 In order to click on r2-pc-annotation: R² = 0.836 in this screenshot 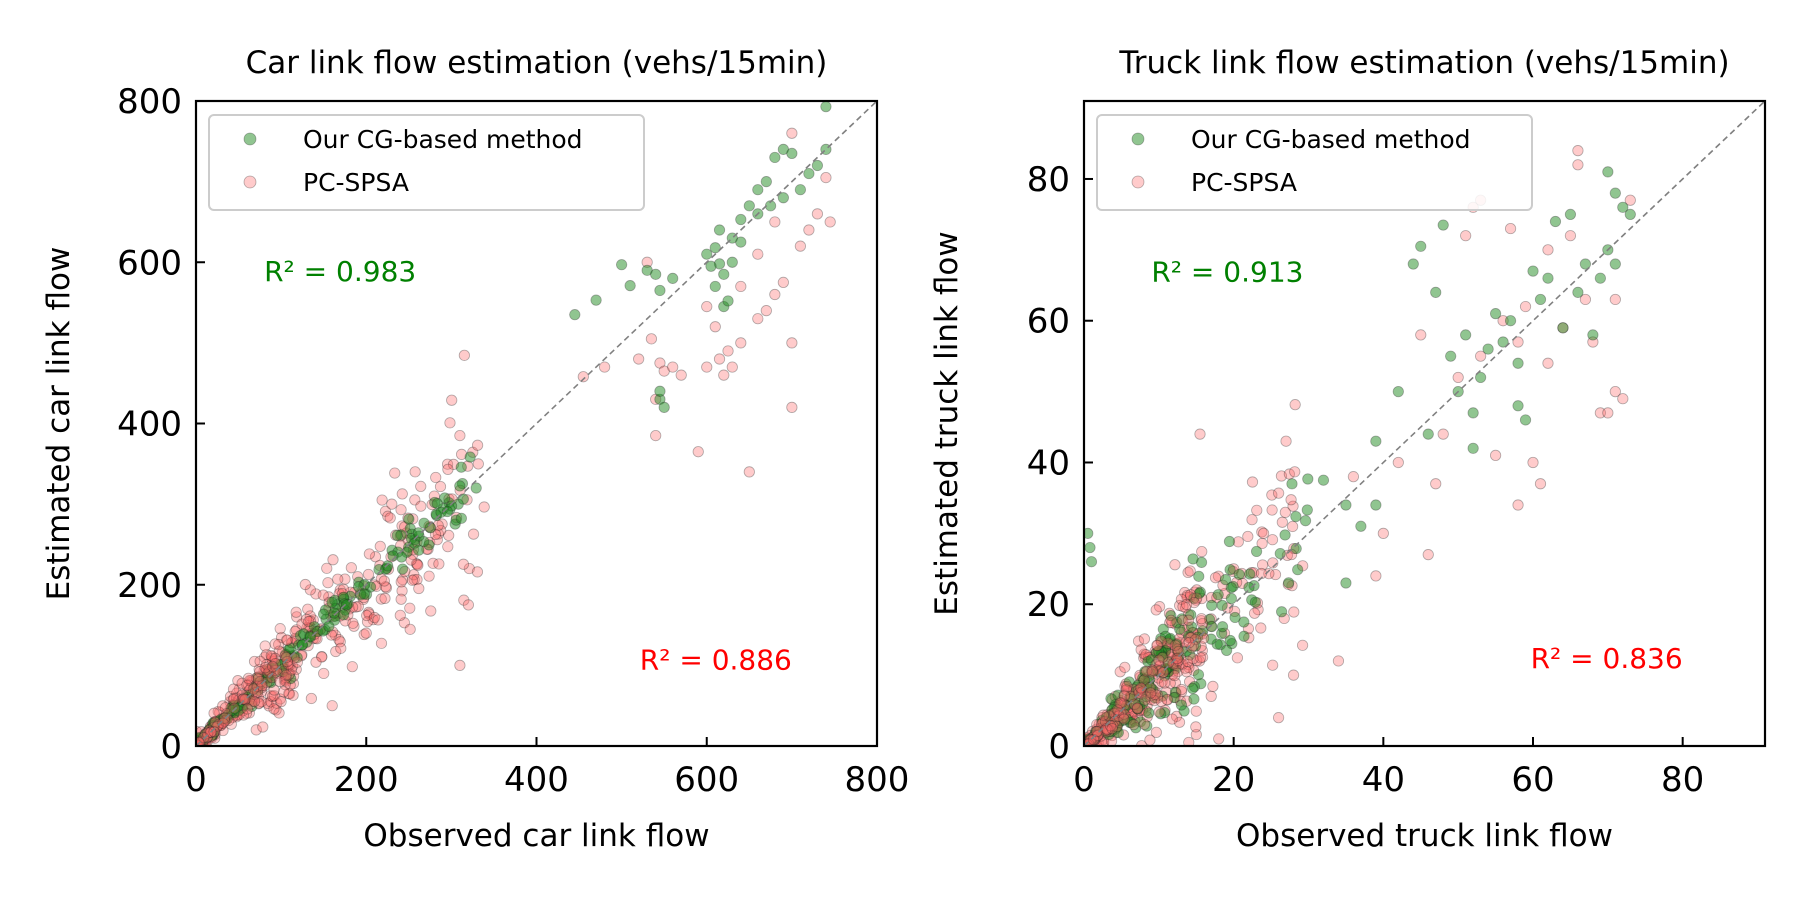, I will do `click(1607, 658)`.